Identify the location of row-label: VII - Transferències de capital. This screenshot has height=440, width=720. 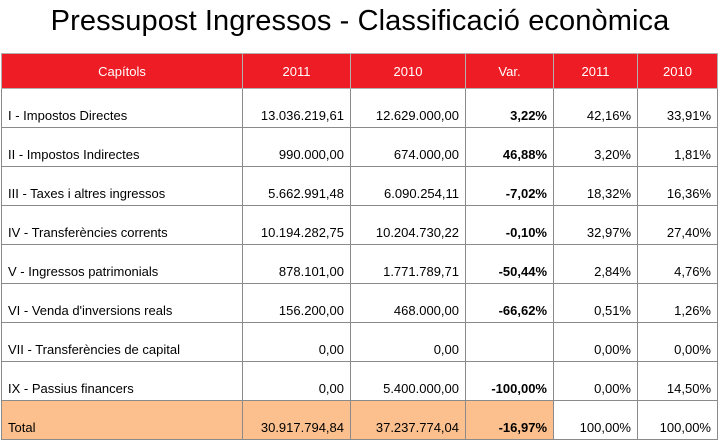
(122, 342).